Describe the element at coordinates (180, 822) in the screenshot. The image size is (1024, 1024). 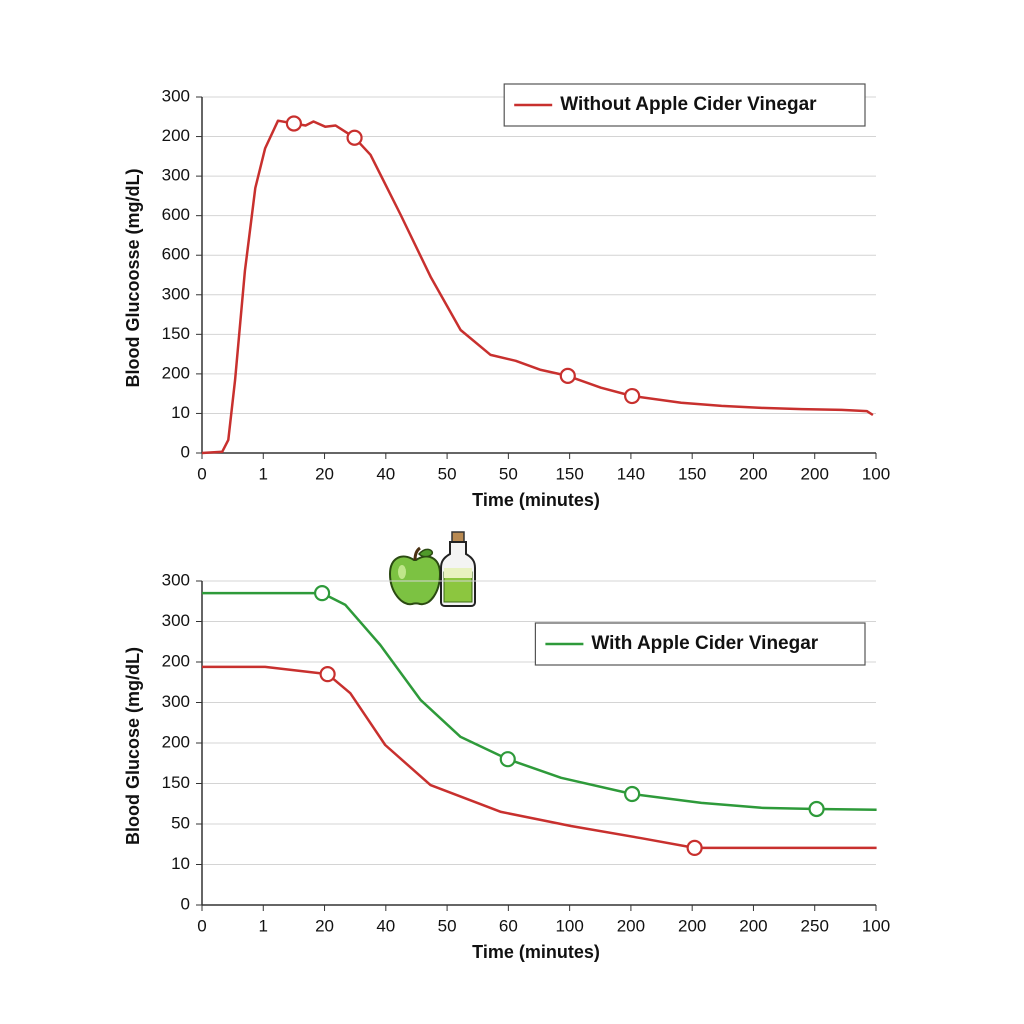
I see `y-tick-label: 50` at that location.